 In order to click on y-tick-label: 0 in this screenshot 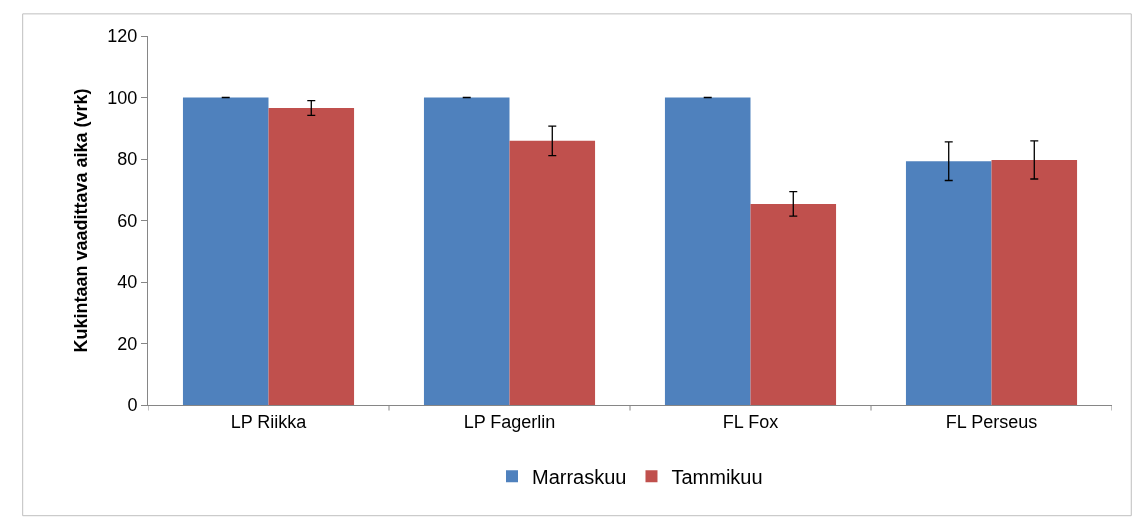, I will do `click(132, 405)`.